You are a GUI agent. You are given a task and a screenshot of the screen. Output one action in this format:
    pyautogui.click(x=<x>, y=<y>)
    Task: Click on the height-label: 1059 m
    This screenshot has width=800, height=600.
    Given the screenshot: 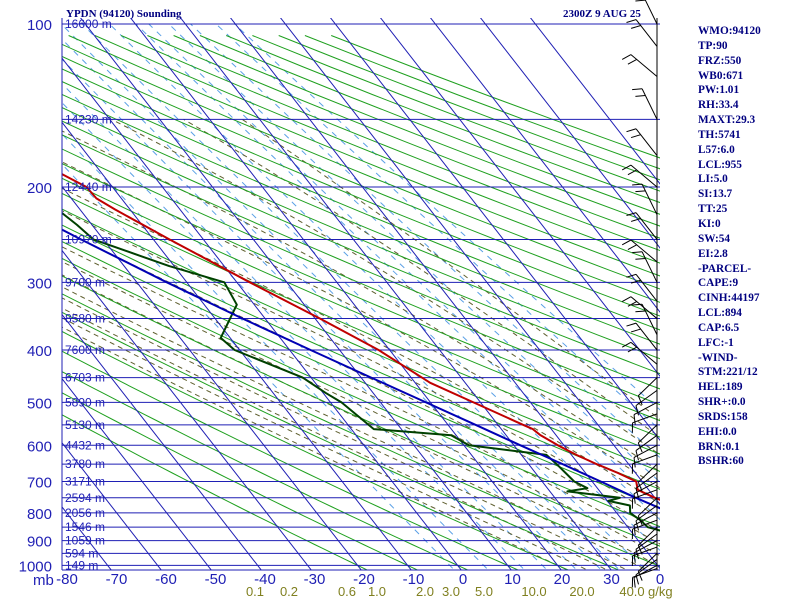 What is the action you would take?
    pyautogui.click(x=85, y=541)
    